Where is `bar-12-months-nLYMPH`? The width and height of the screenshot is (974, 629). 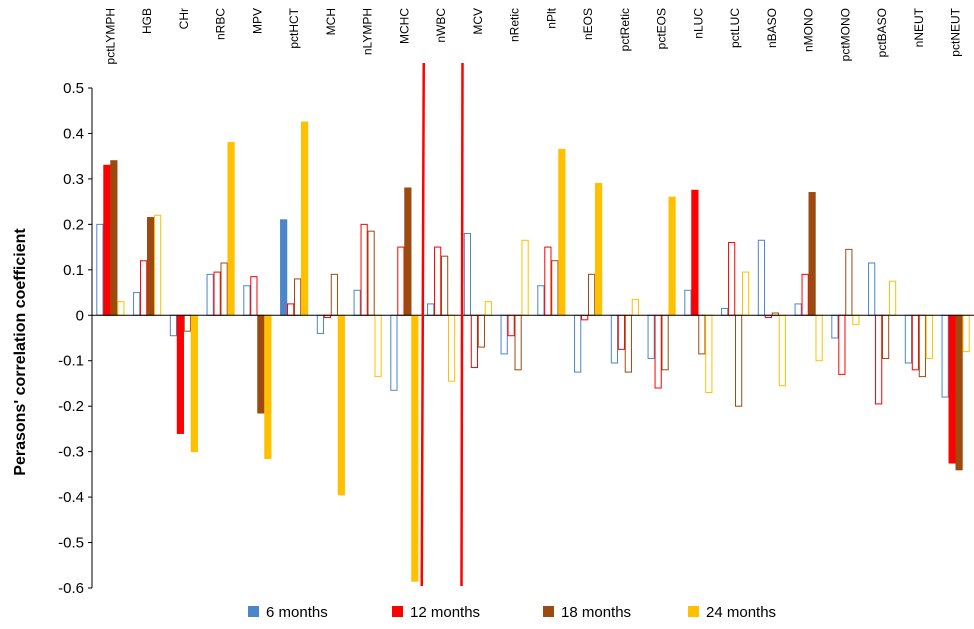 bar-12-months-nLYMPH is located at coordinates (364, 269).